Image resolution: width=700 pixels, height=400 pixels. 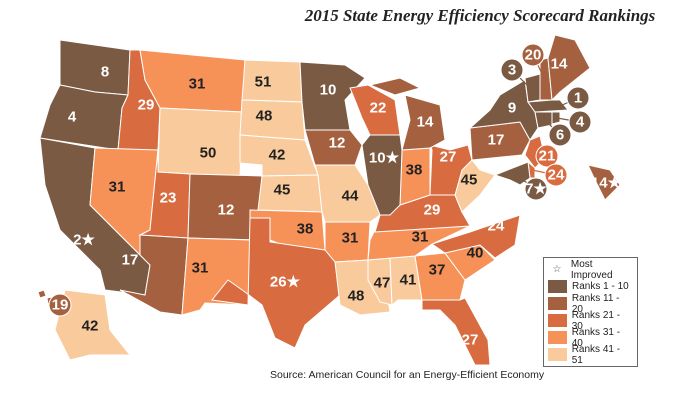 What do you see at coordinates (384, 158) in the screenshot?
I see `state-rank-label: 10★` at bounding box center [384, 158].